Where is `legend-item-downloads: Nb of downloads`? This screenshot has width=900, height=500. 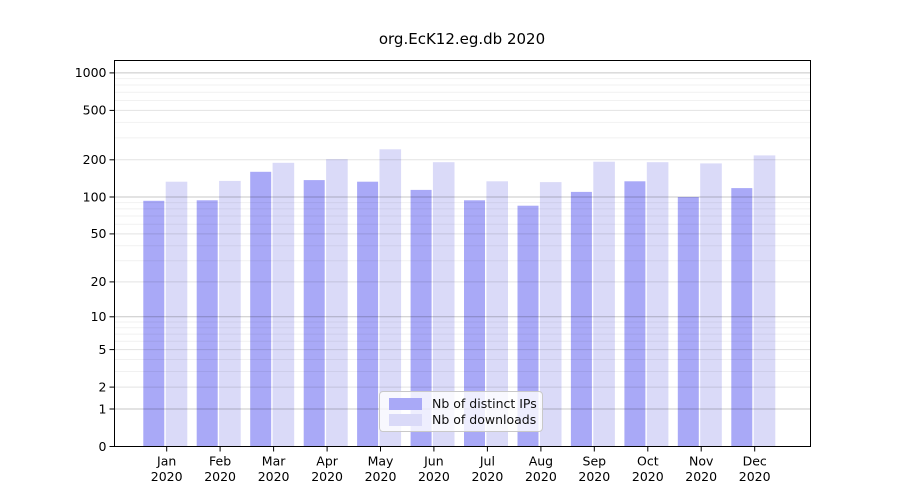 legend-item-downloads: Nb of downloads is located at coordinates (463, 419).